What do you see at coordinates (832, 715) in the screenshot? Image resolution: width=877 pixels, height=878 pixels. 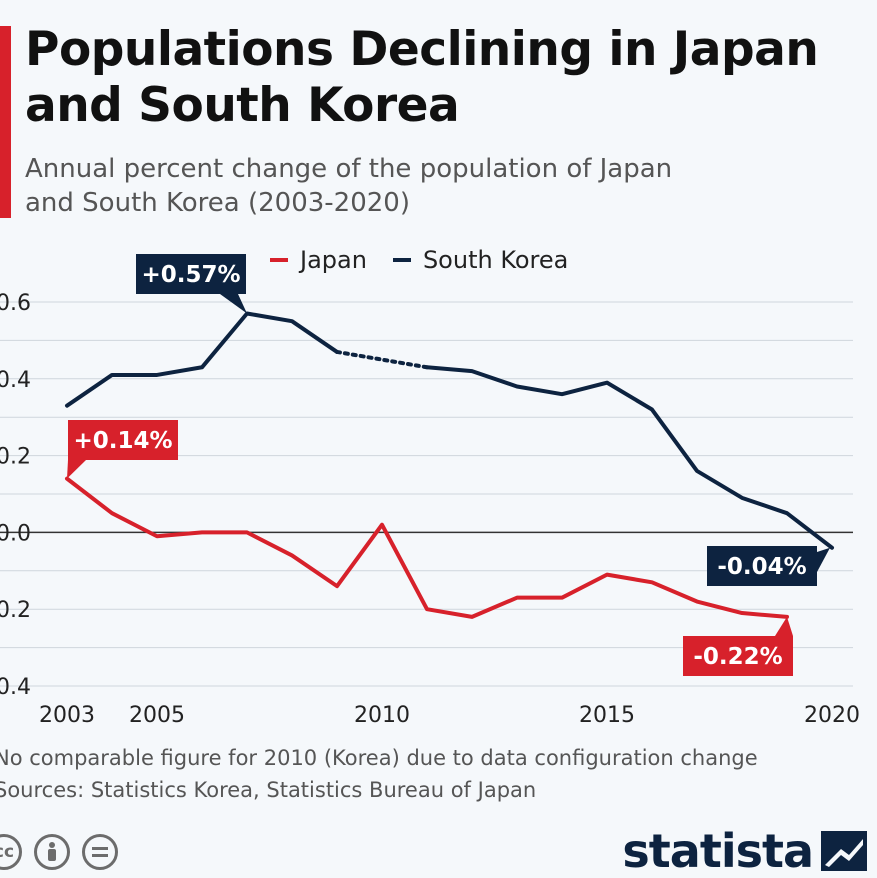 I see `x-tick-label: 2020` at bounding box center [832, 715].